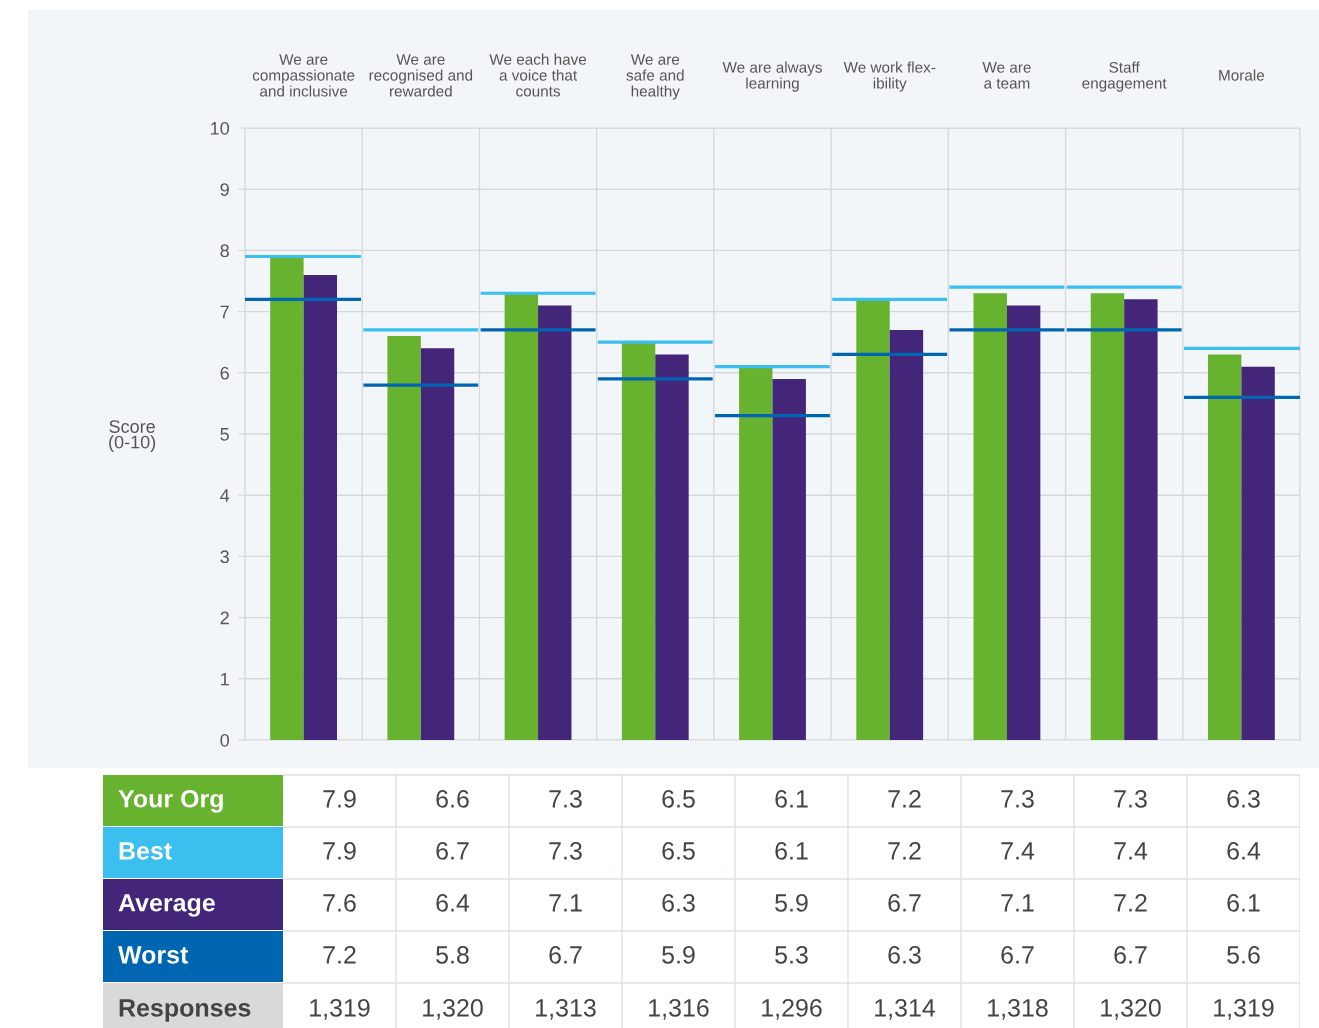 The height and width of the screenshot is (1028, 1319). Describe the element at coordinates (889, 76) in the screenshot. I see `x-tick-label: We work flex- ibility` at that location.